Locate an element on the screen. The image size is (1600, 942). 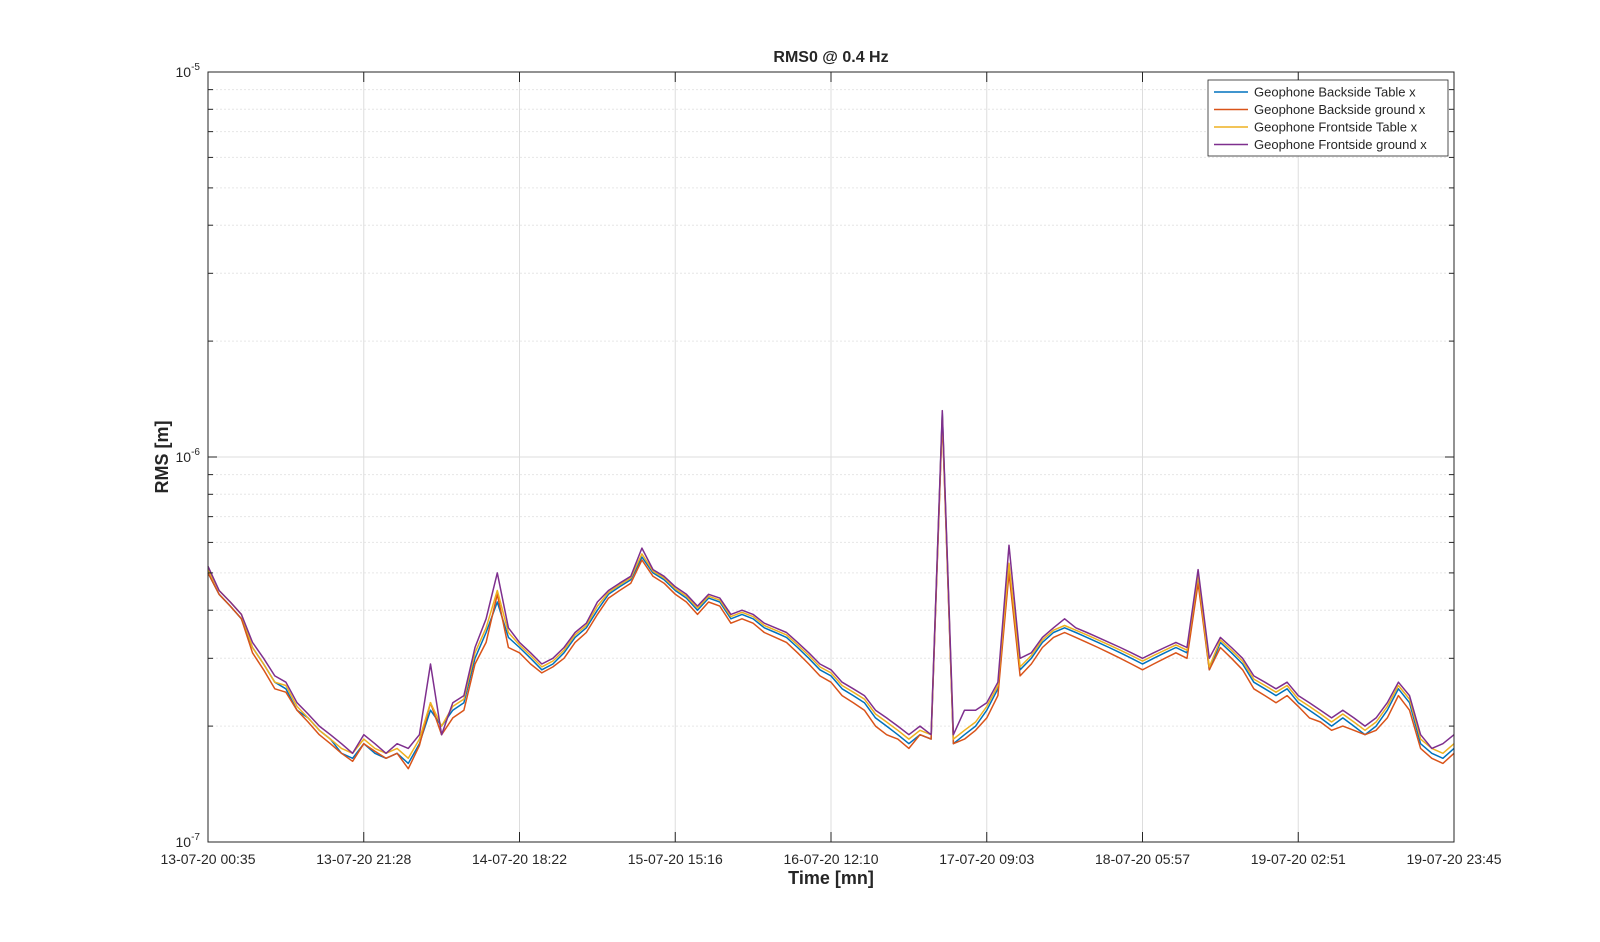
legend-label: Geophone Frontside Table x is located at coordinates (1336, 127).